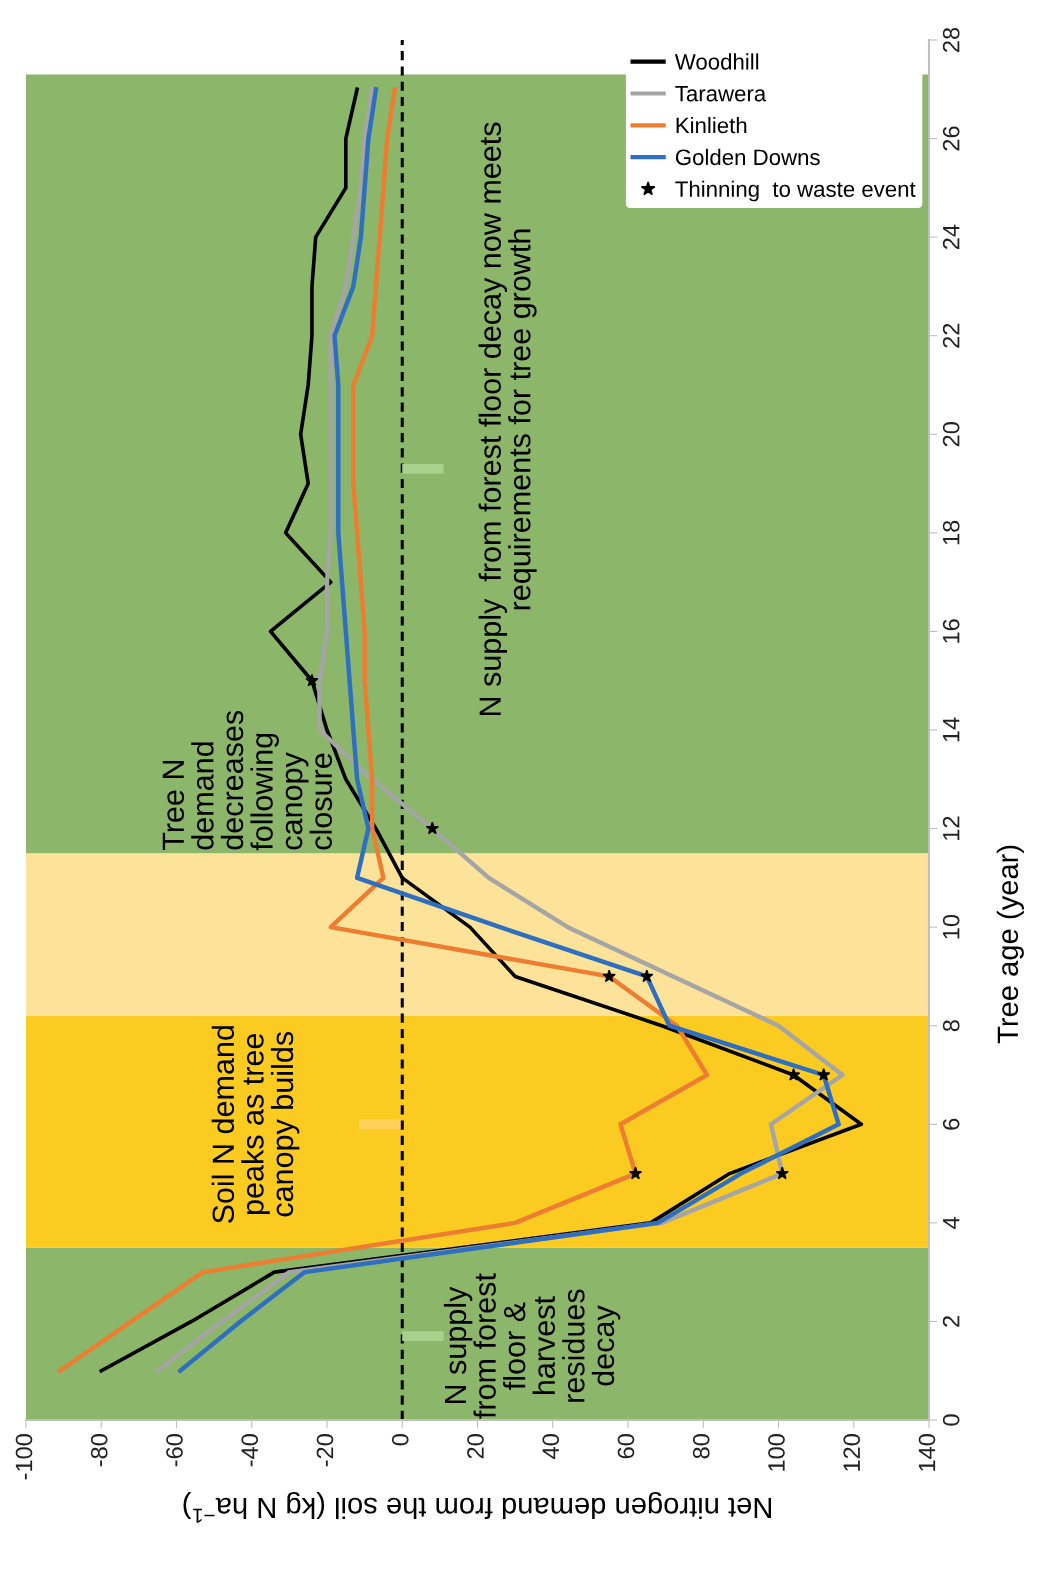 This screenshot has width=1045, height=1580. What do you see at coordinates (99, 1450) in the screenshot?
I see `x-tick-label: -80` at bounding box center [99, 1450].